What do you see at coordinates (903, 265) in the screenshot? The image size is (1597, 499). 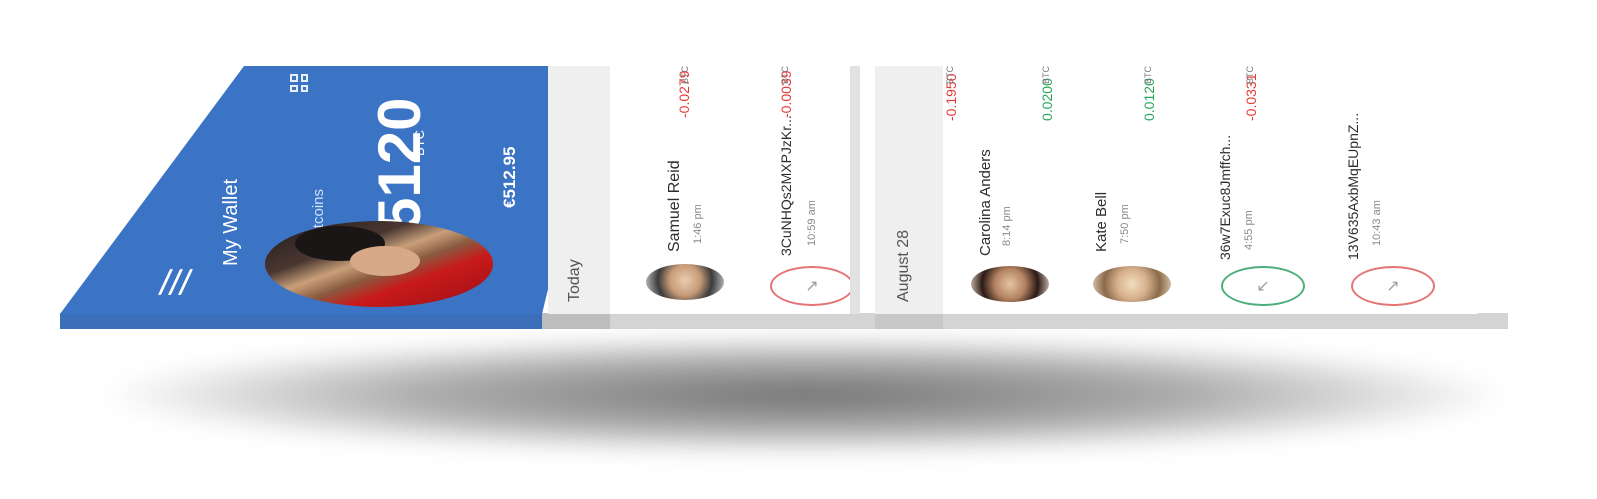 I see `section-label: August 28` at bounding box center [903, 265].